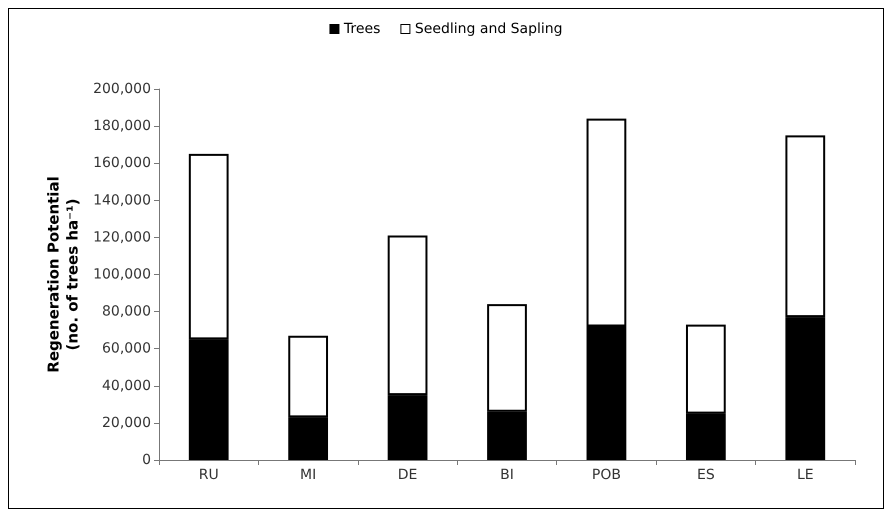 This screenshot has height=519, width=894. What do you see at coordinates (488, 29) in the screenshot?
I see `legend-label: Seedling and Sapling` at bounding box center [488, 29].